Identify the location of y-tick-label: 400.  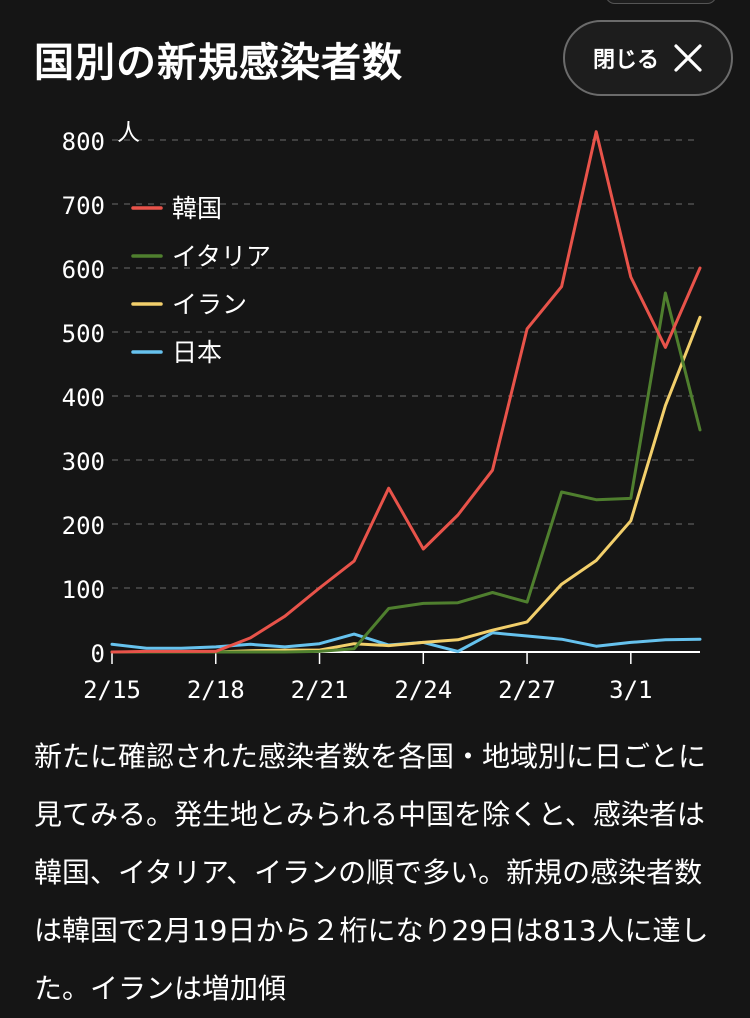
(83, 398).